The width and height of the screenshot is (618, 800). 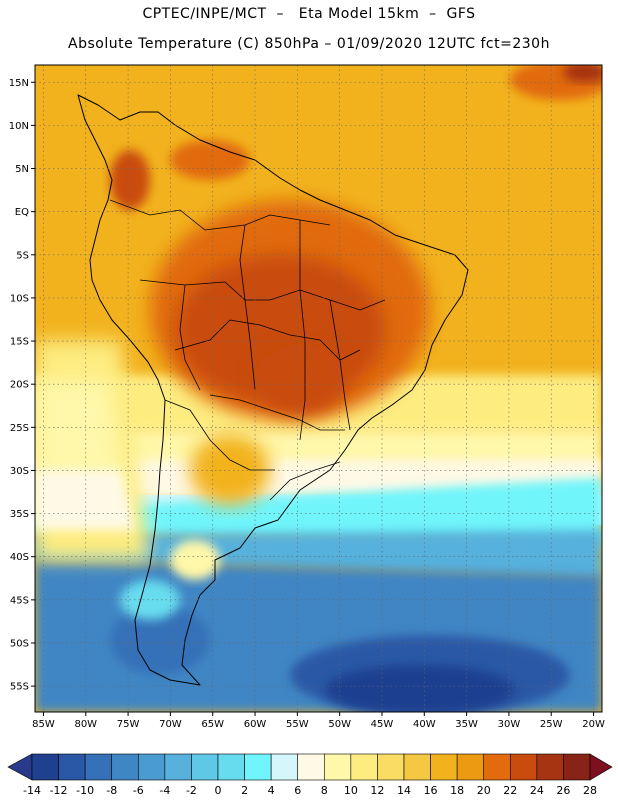 I want to click on lat-tick-label: 20S, so click(x=19, y=385).